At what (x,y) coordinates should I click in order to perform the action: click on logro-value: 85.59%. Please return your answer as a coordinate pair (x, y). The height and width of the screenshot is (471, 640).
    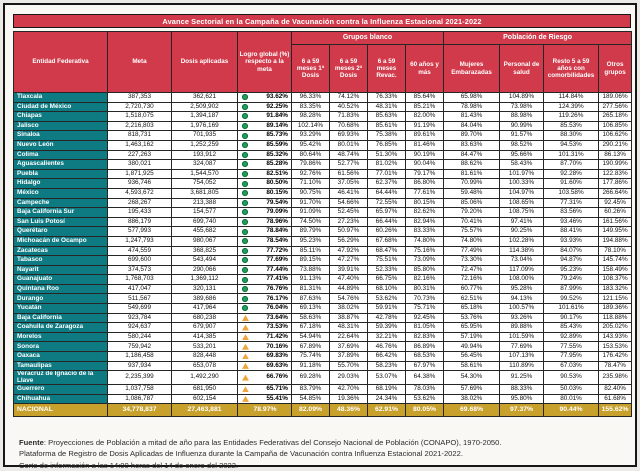
    Looking at the image, I should click on (277, 145).